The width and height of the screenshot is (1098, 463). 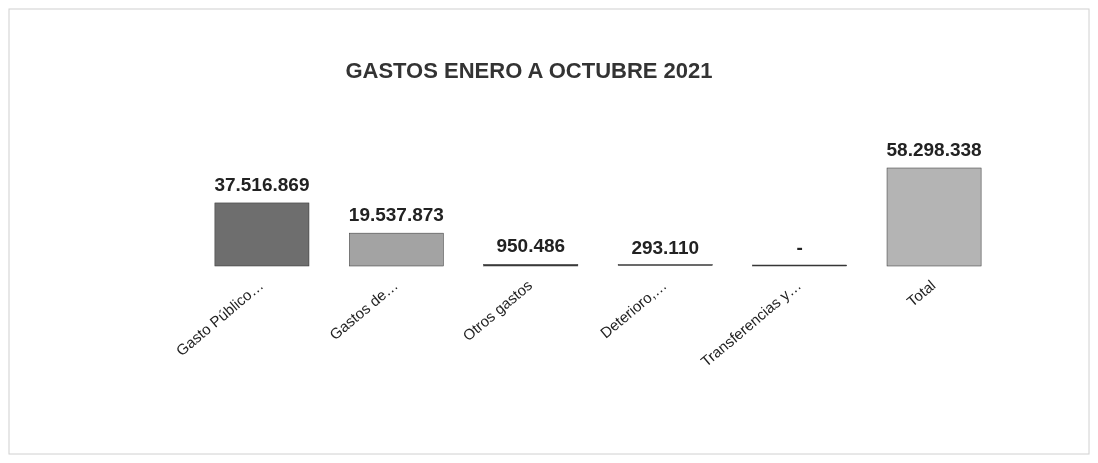 What do you see at coordinates (665, 247) in the screenshot?
I see `data-label: 293.110` at bounding box center [665, 247].